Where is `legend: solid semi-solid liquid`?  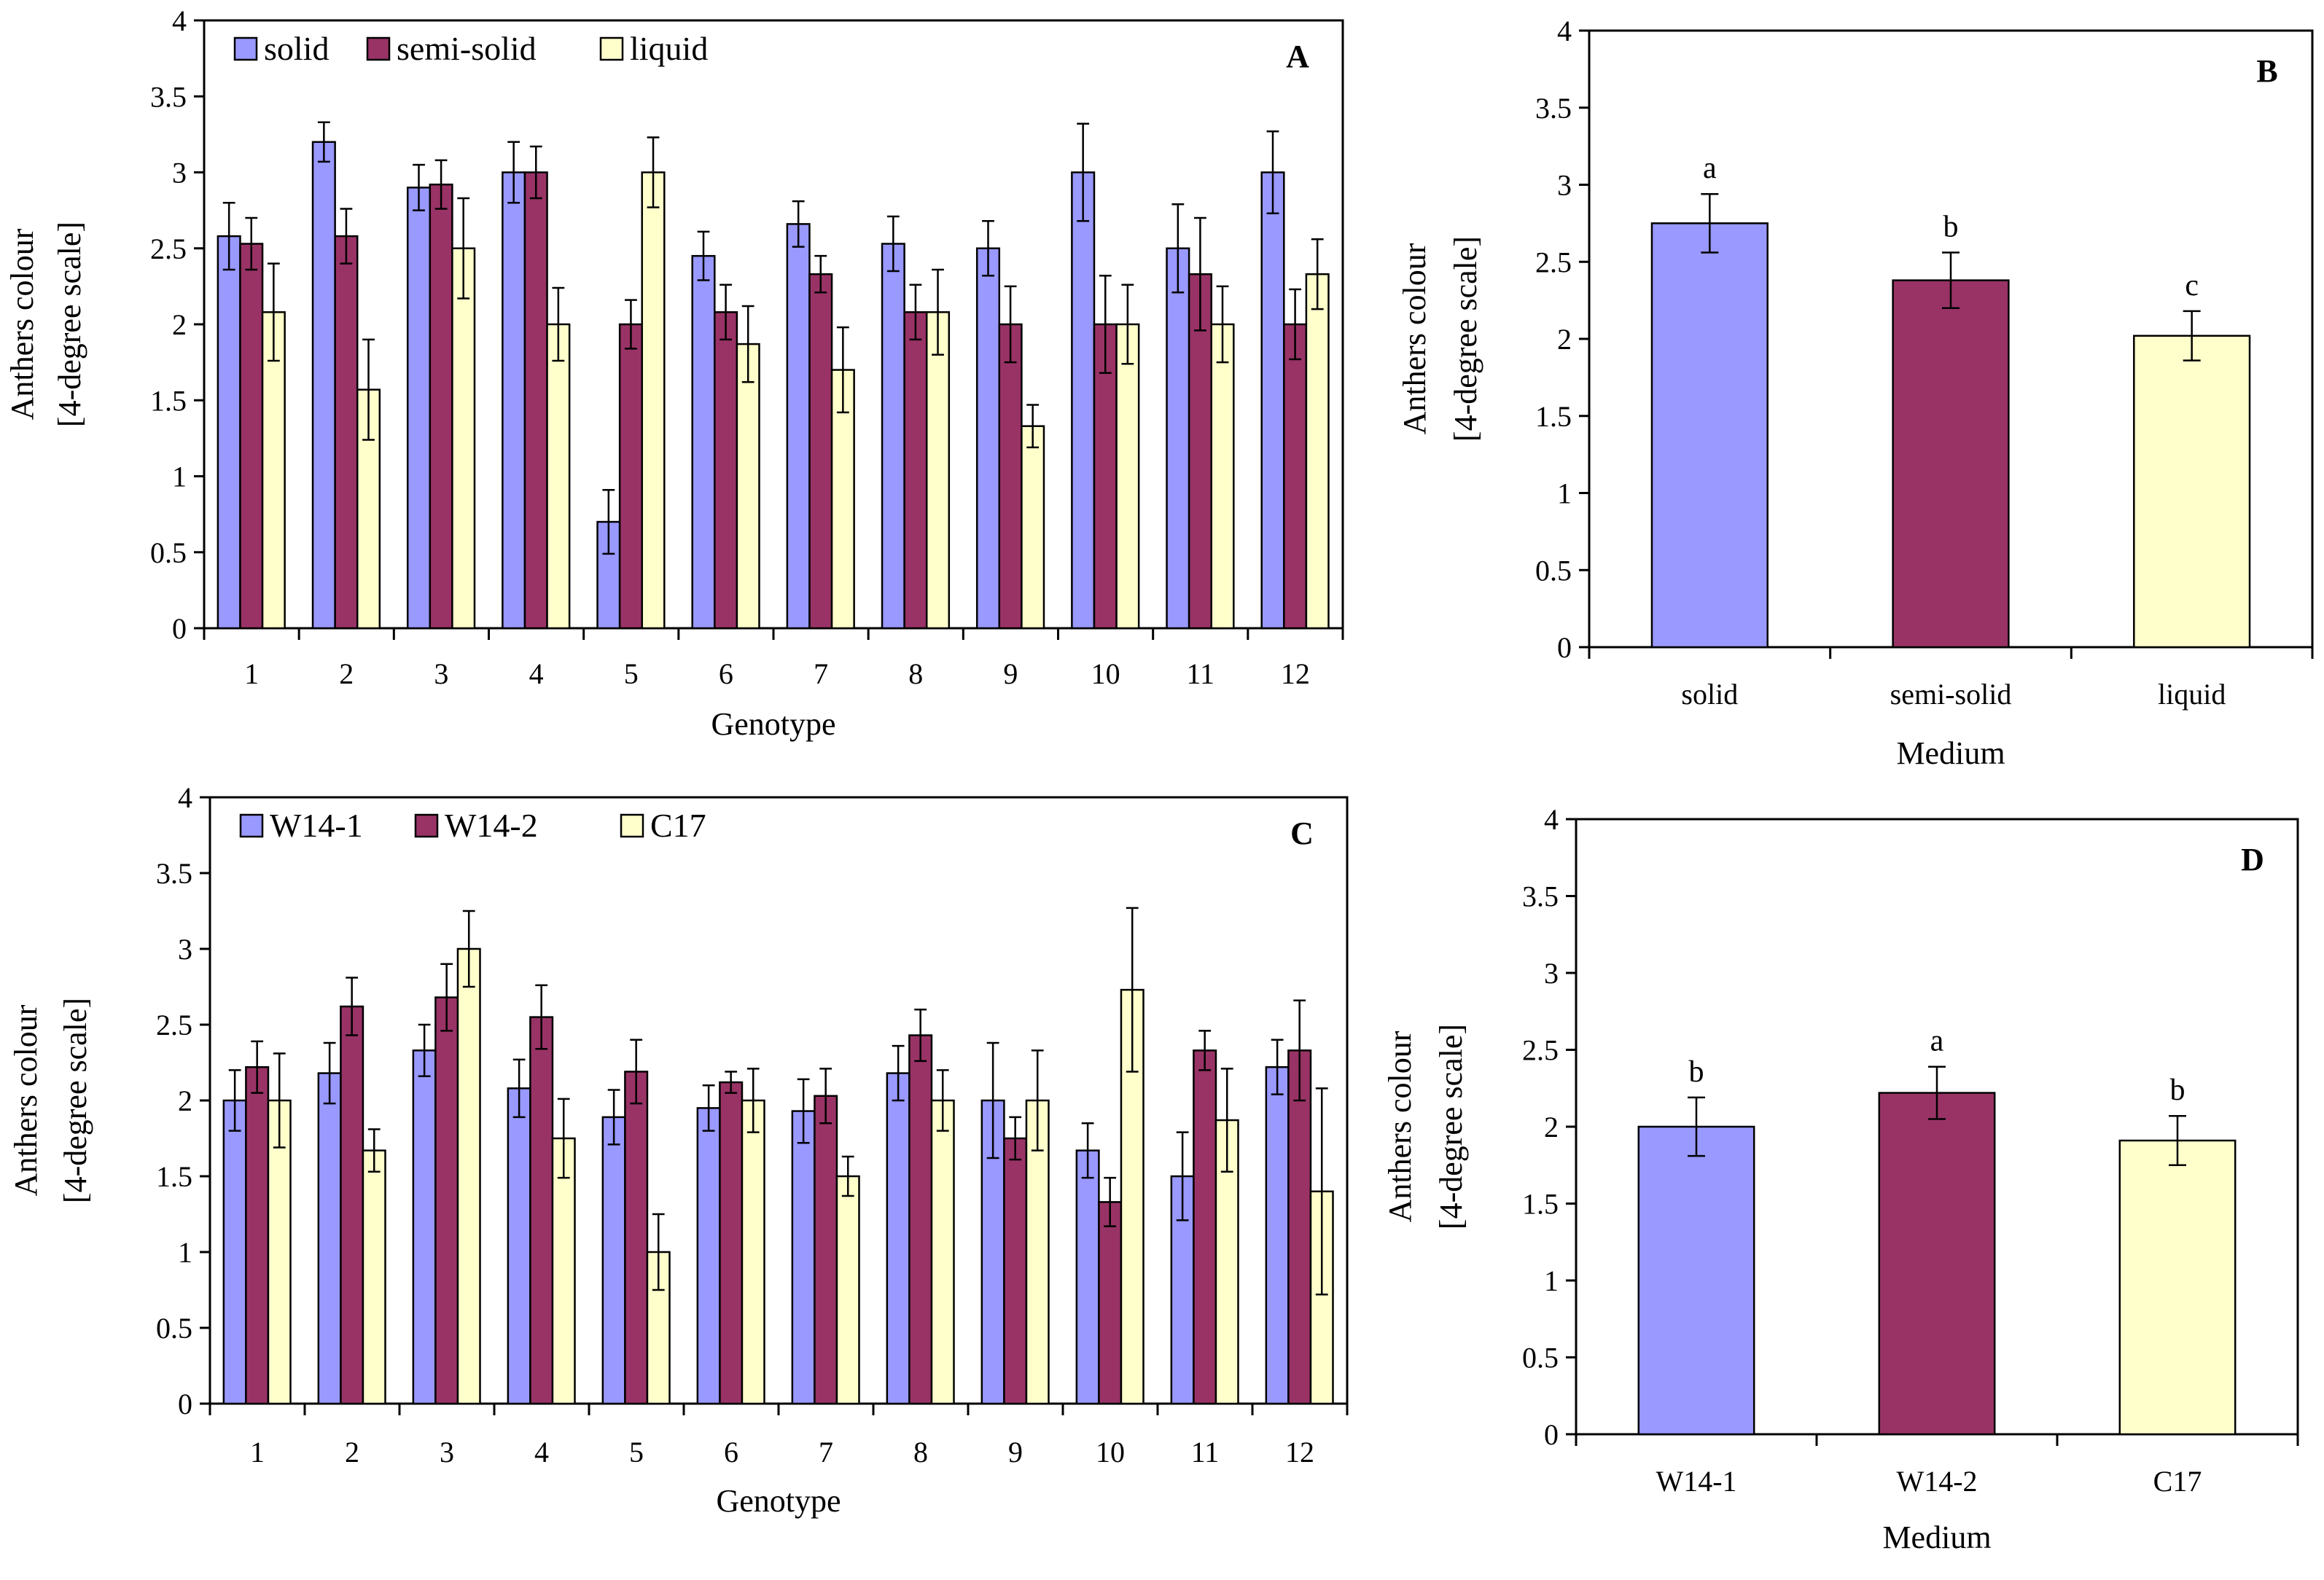 legend: solid semi-solid liquid is located at coordinates (470, 48).